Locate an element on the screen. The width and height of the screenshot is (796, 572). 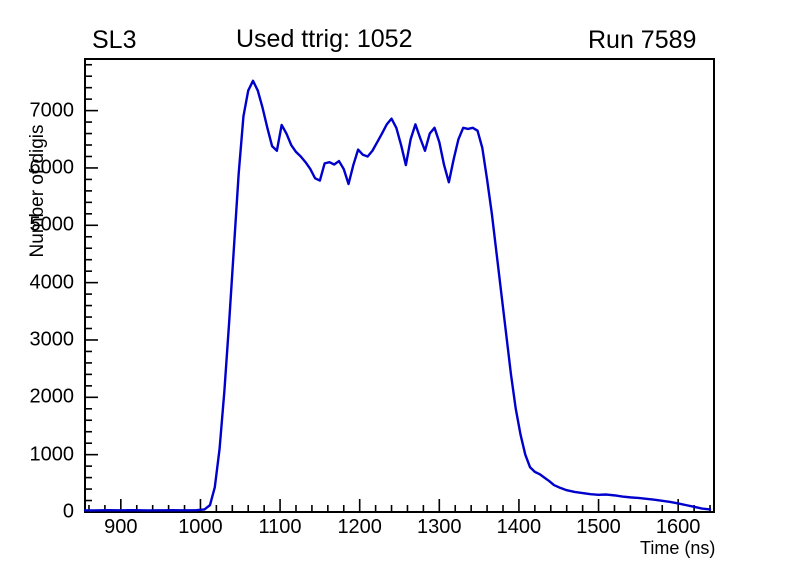
y-tick-label: 6000 is located at coordinates (52, 167).